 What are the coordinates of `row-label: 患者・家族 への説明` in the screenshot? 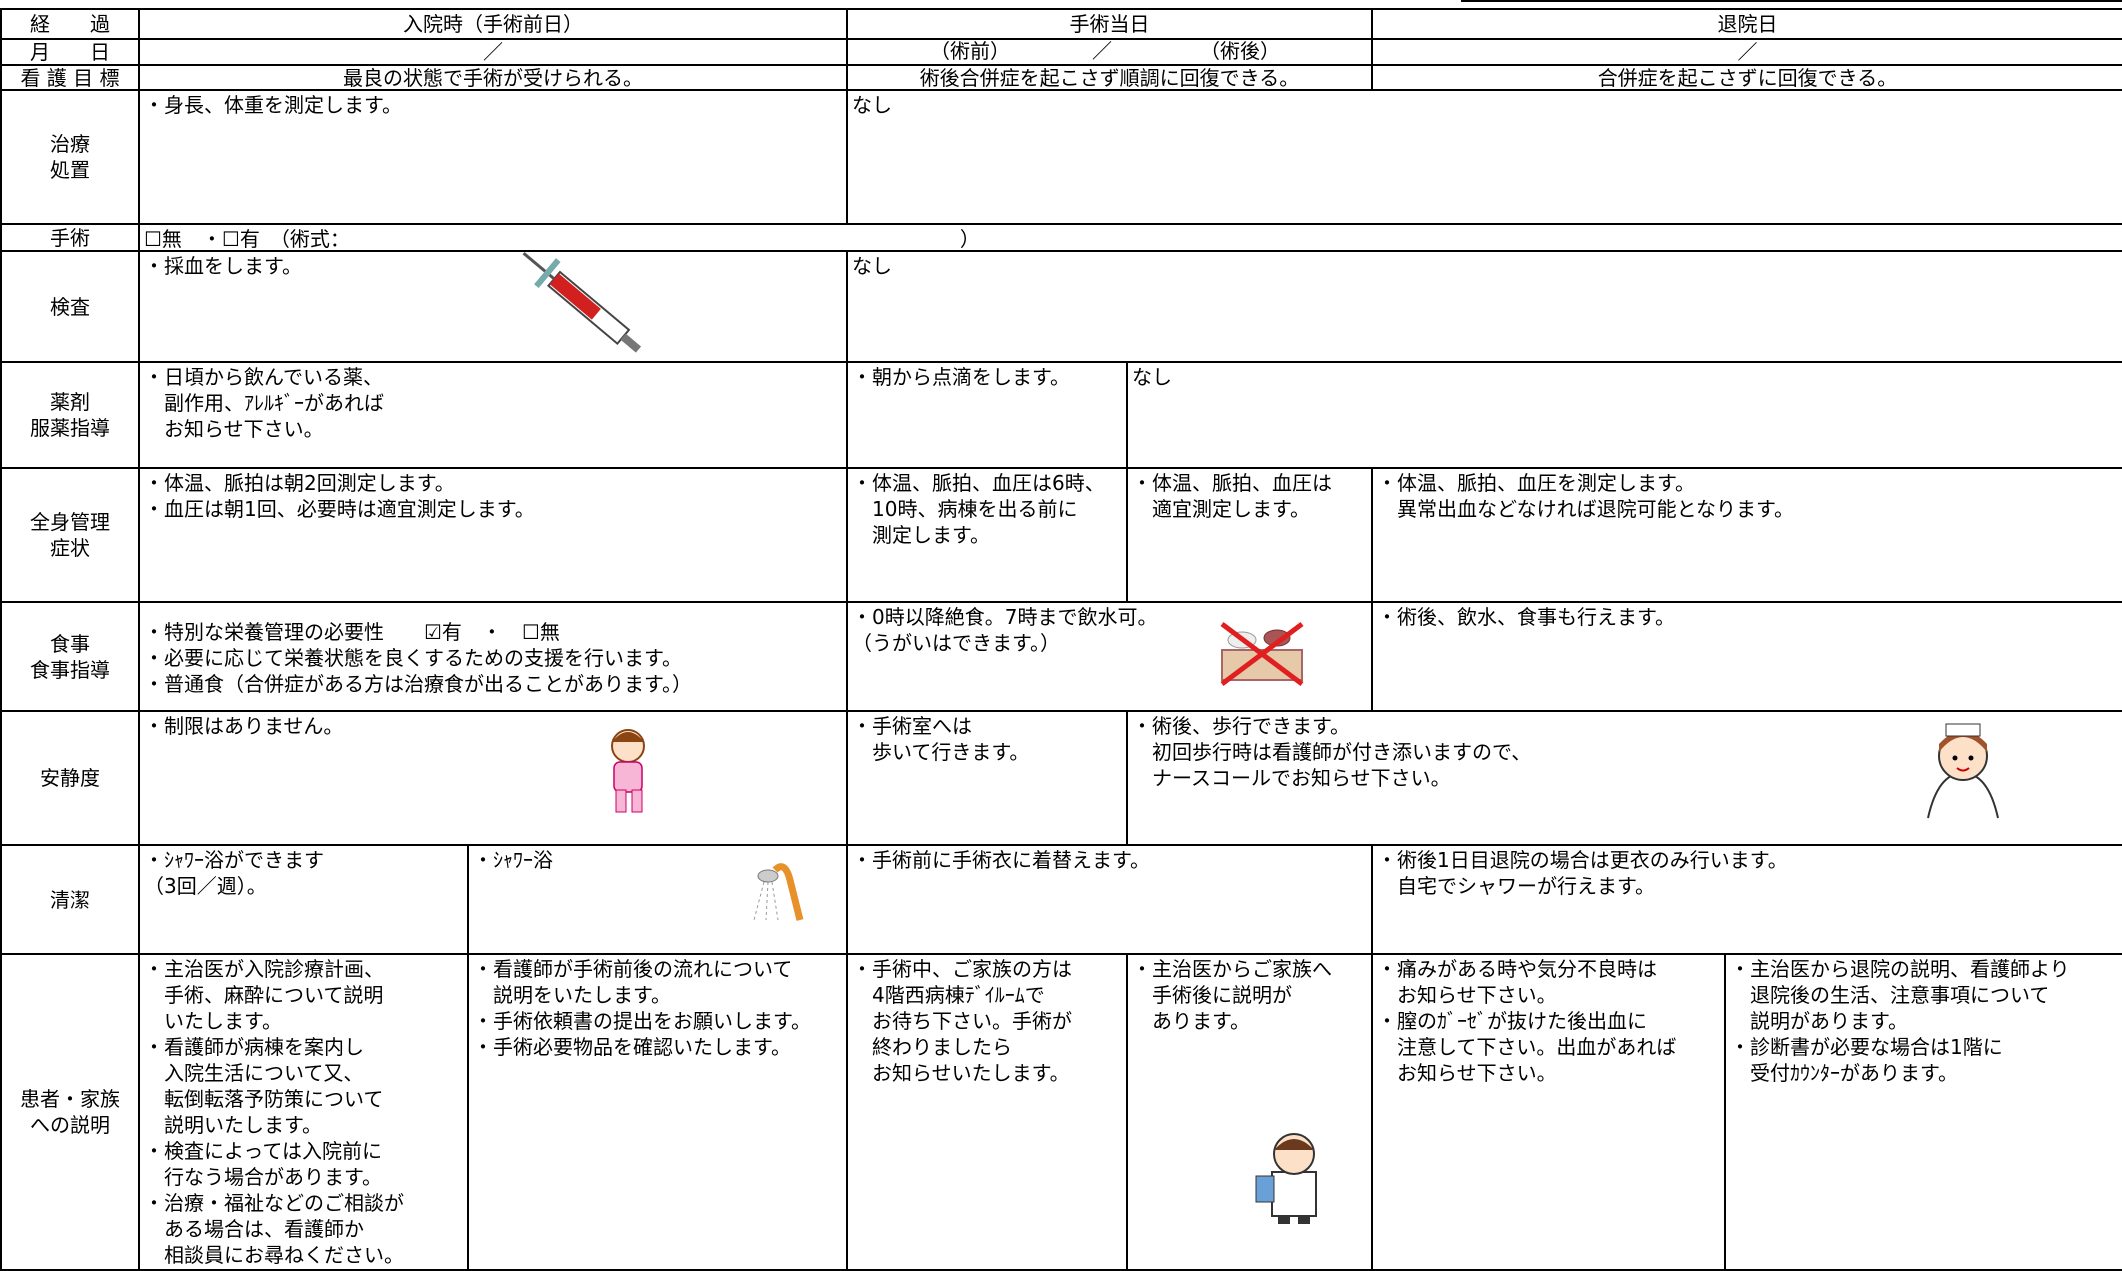 It's located at (70, 1112).